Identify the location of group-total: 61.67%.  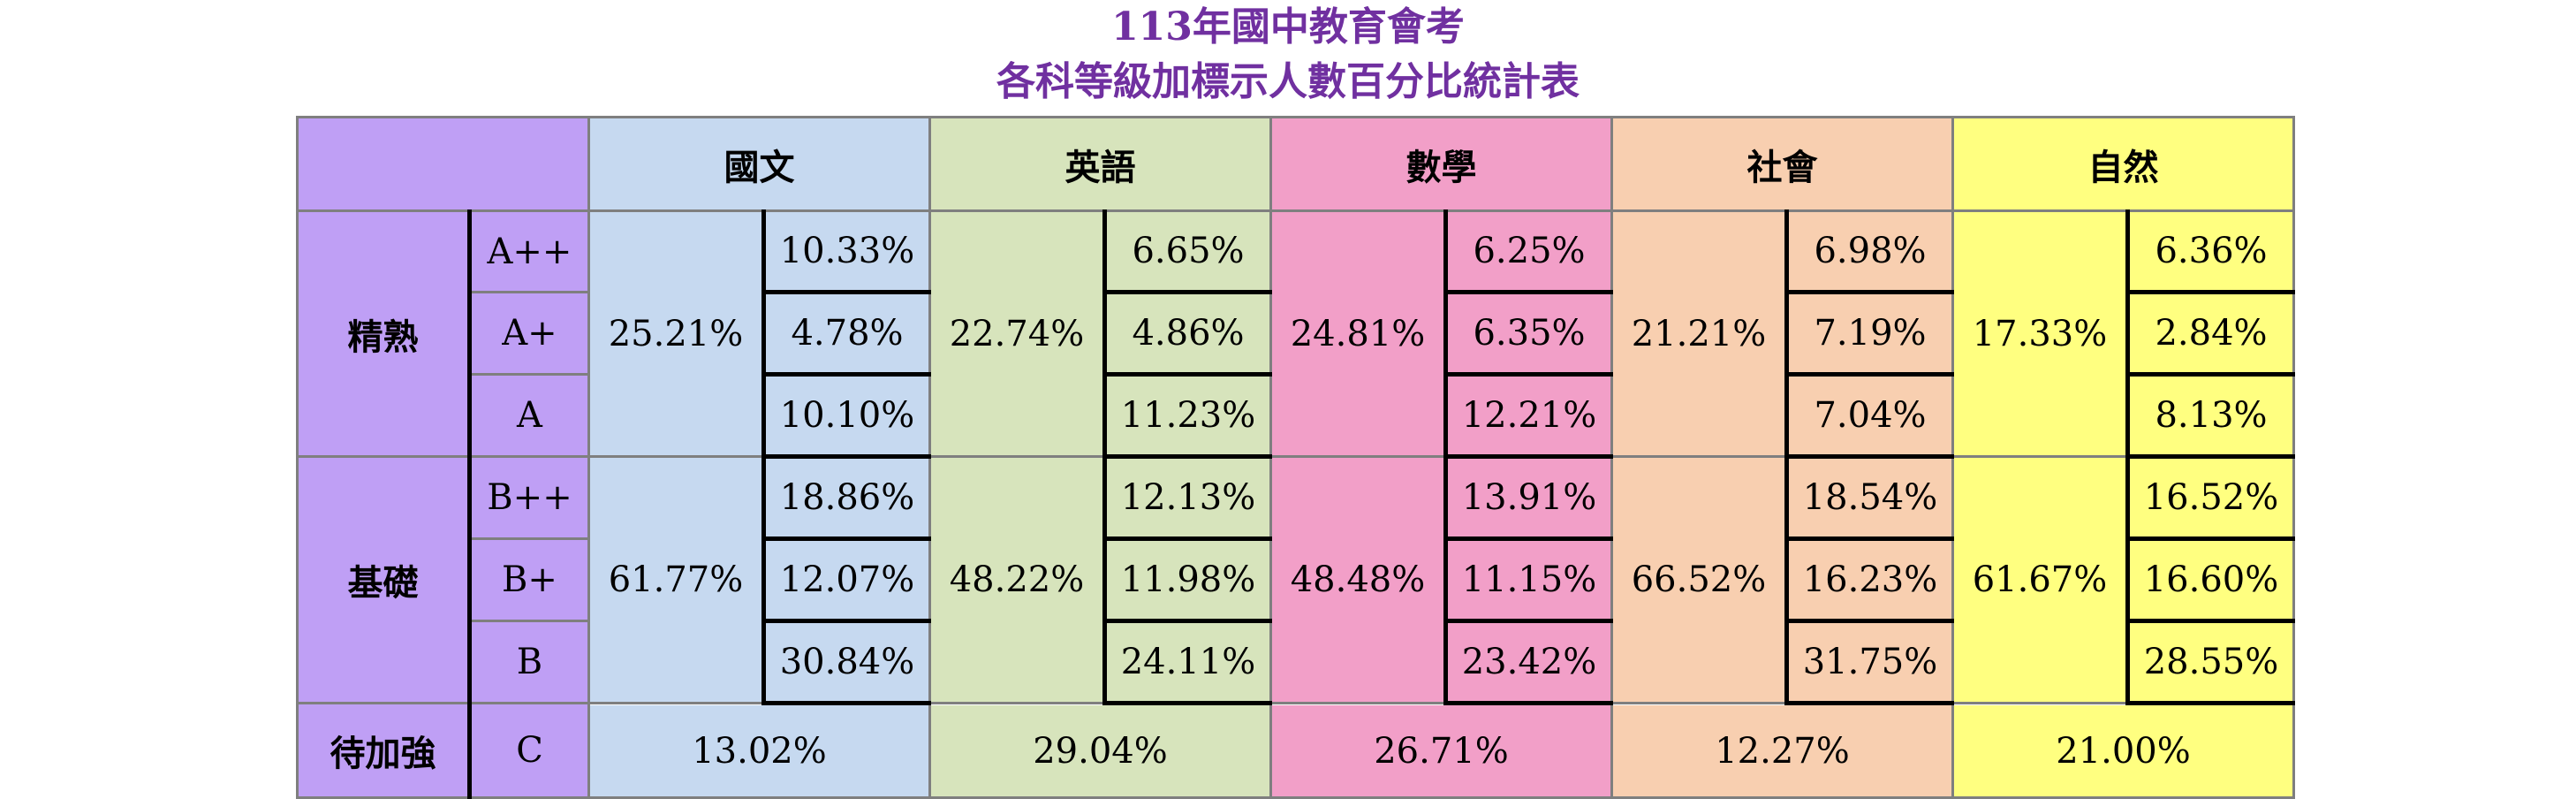
(2040, 580).